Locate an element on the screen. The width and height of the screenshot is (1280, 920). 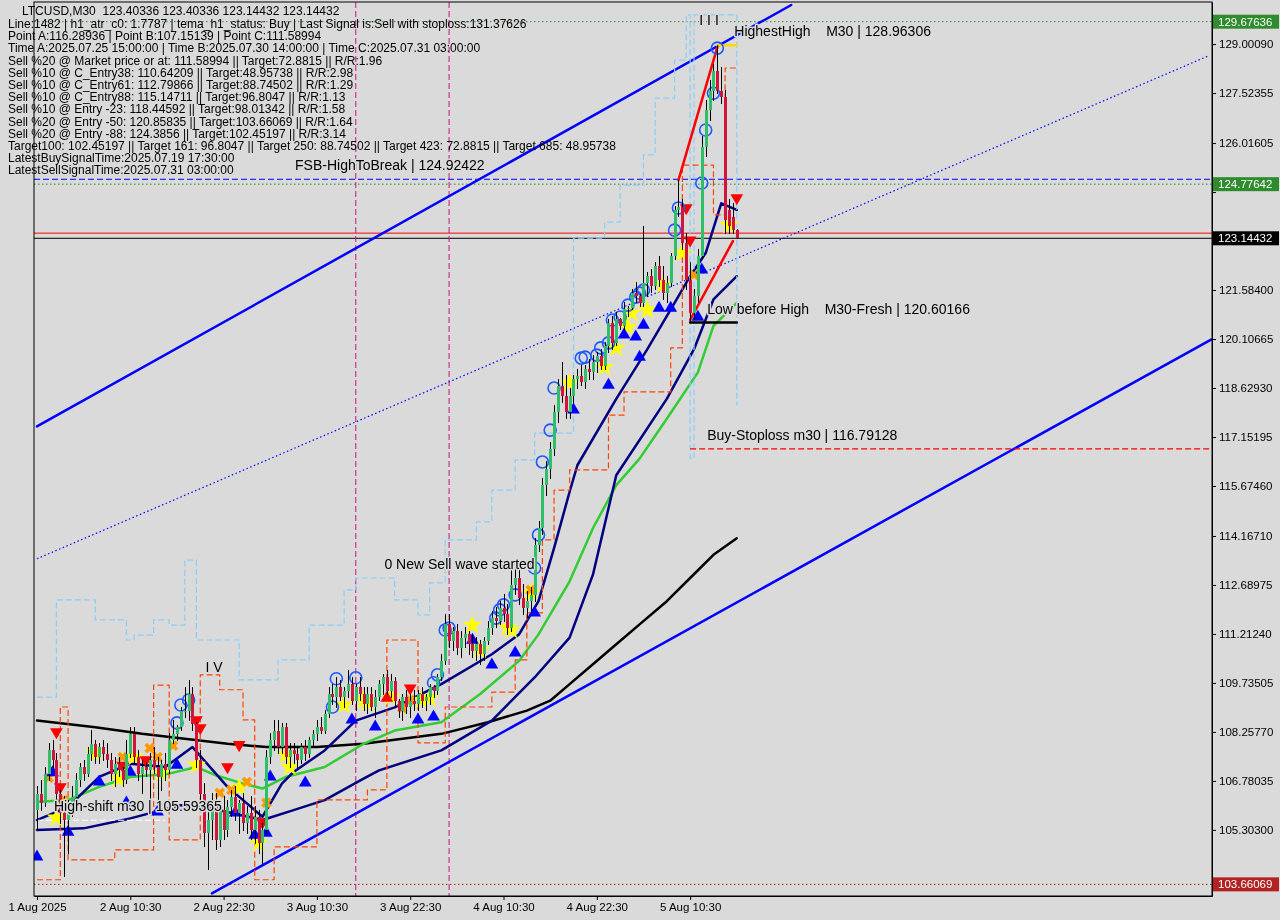
x-tick-label: 4 Aug 22:30 is located at coordinates (597, 907).